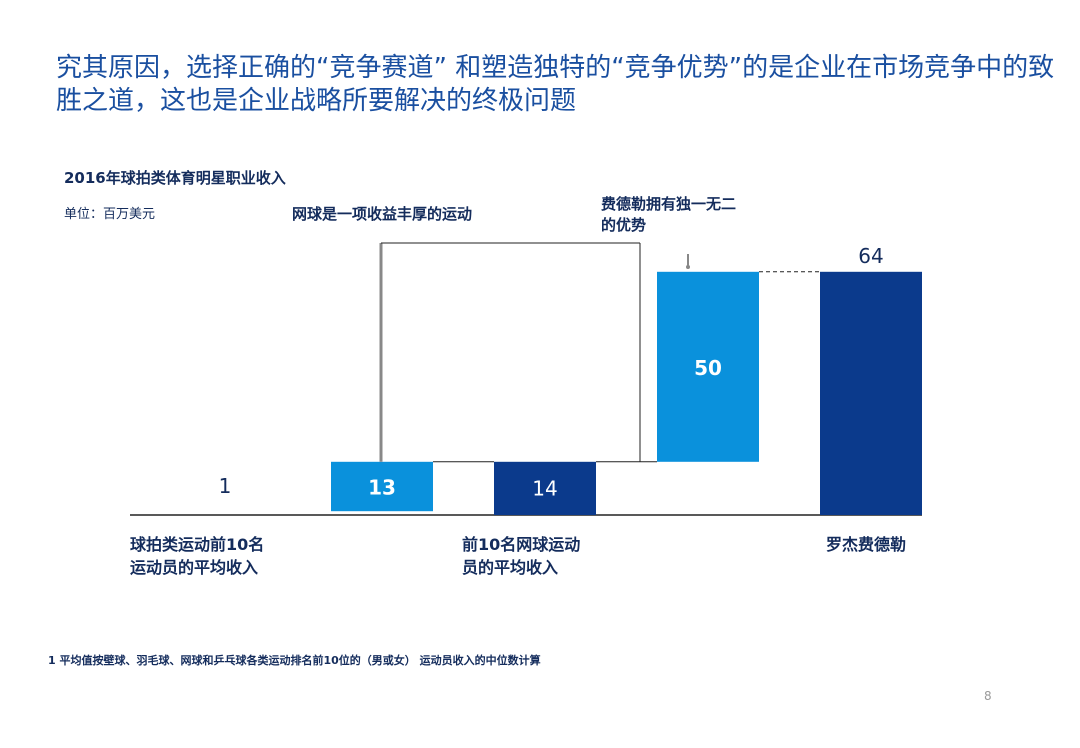 Image resolution: width=1080 pixels, height=748 pixels. I want to click on value-label-avg-top10-tennis: 14, so click(544, 488).